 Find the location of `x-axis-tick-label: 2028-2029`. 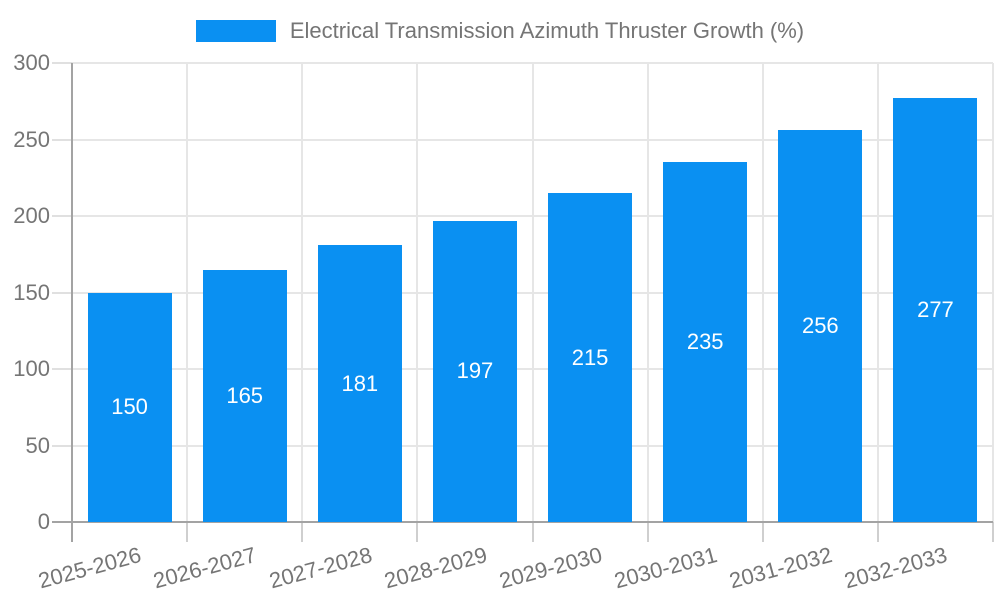

x-axis-tick-label: 2028-2029 is located at coordinates (435, 568).